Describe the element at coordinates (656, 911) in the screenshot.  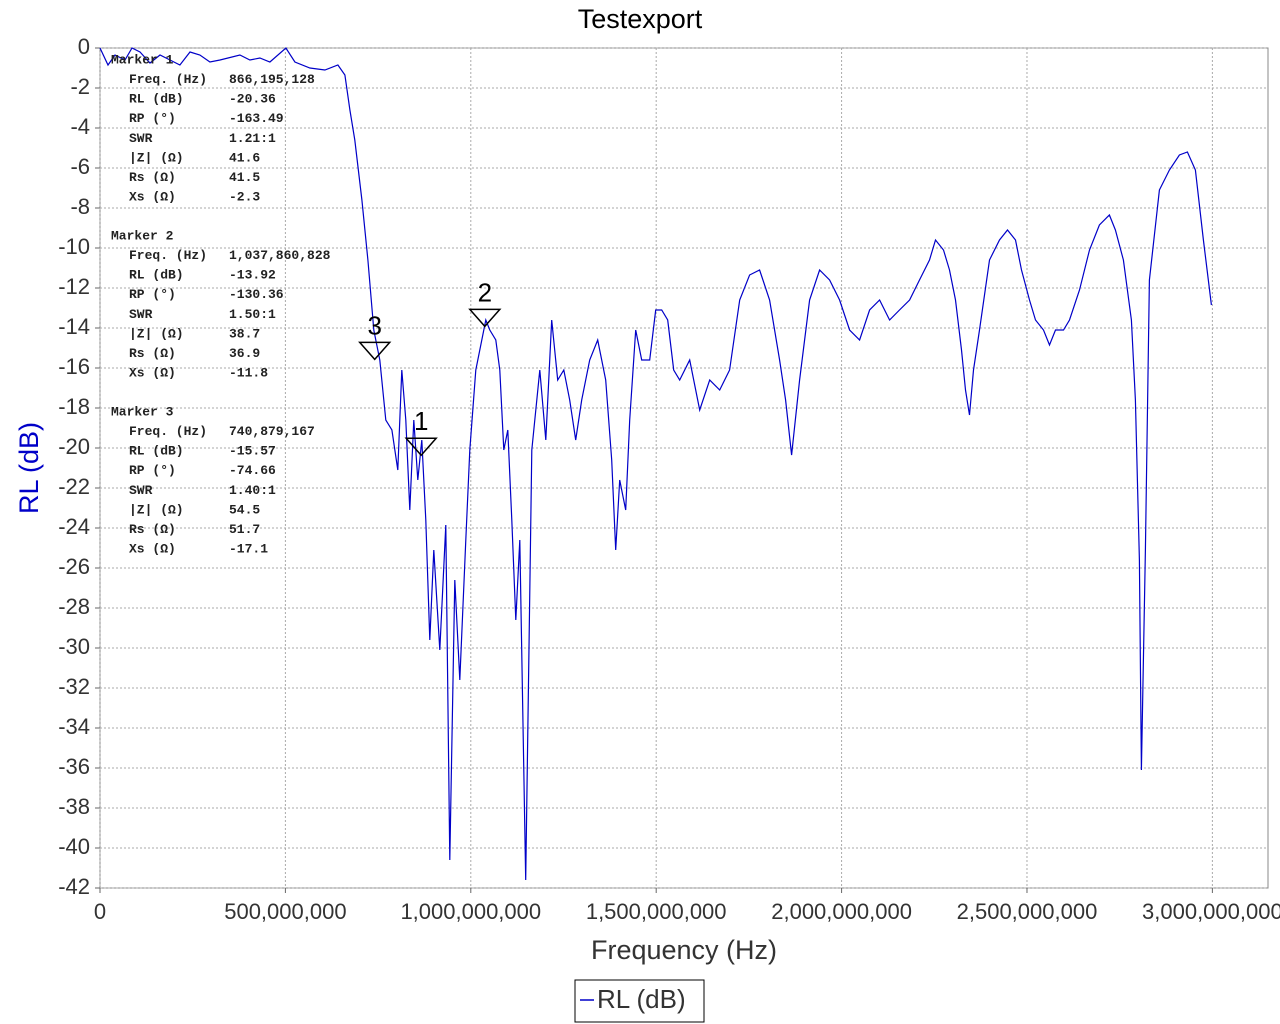
I see `x-tick-label: 1,500,000,000` at that location.